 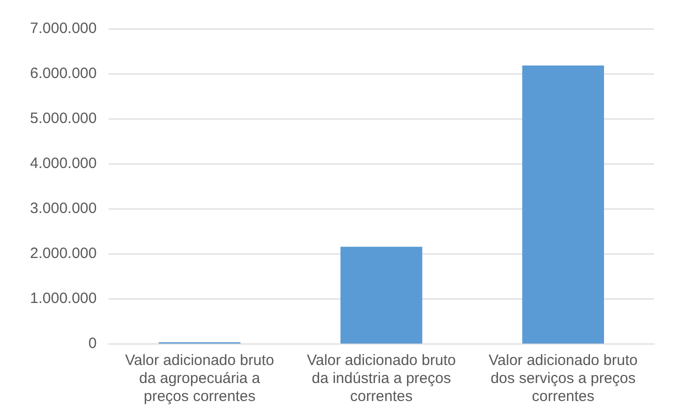 What do you see at coordinates (92, 343) in the screenshot?
I see `y-tick-label: 0` at bounding box center [92, 343].